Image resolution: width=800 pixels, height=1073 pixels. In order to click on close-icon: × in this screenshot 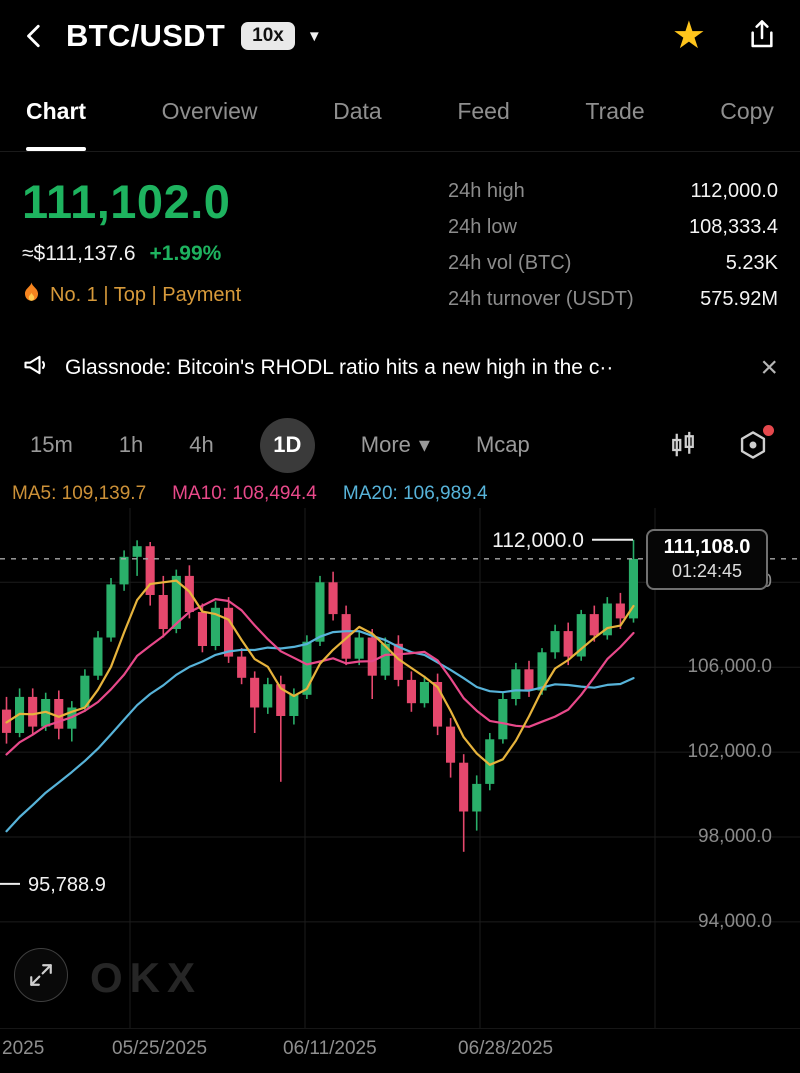, I will do `click(769, 367)`.